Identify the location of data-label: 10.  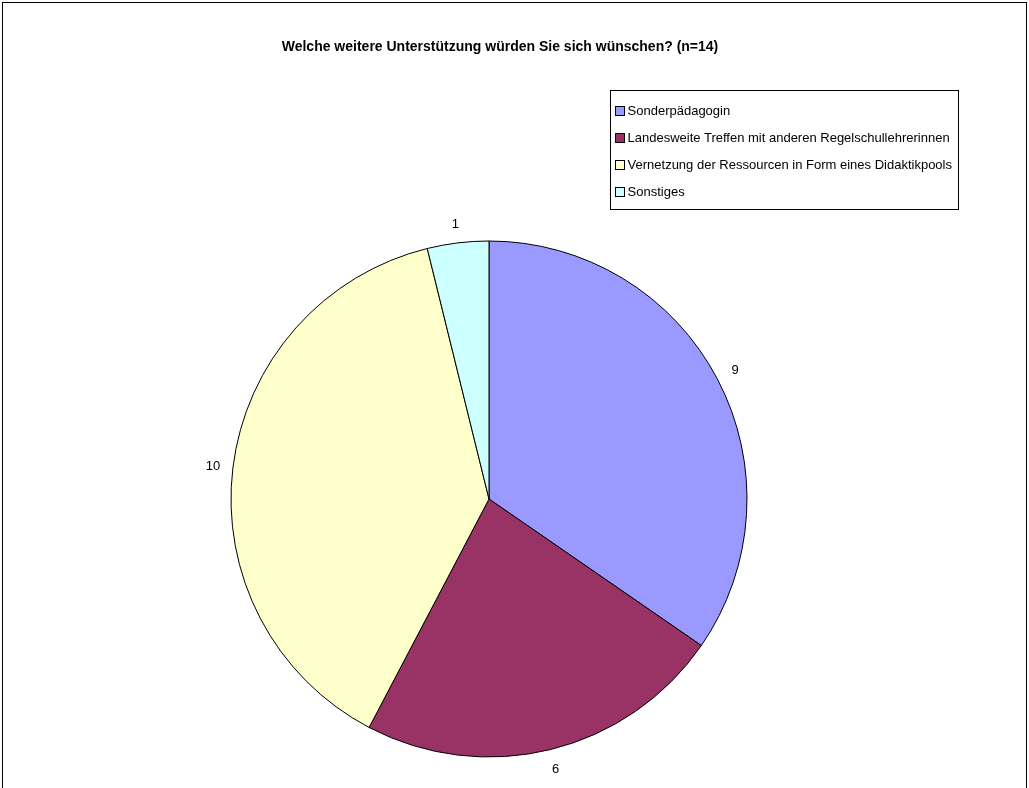
(213, 465).